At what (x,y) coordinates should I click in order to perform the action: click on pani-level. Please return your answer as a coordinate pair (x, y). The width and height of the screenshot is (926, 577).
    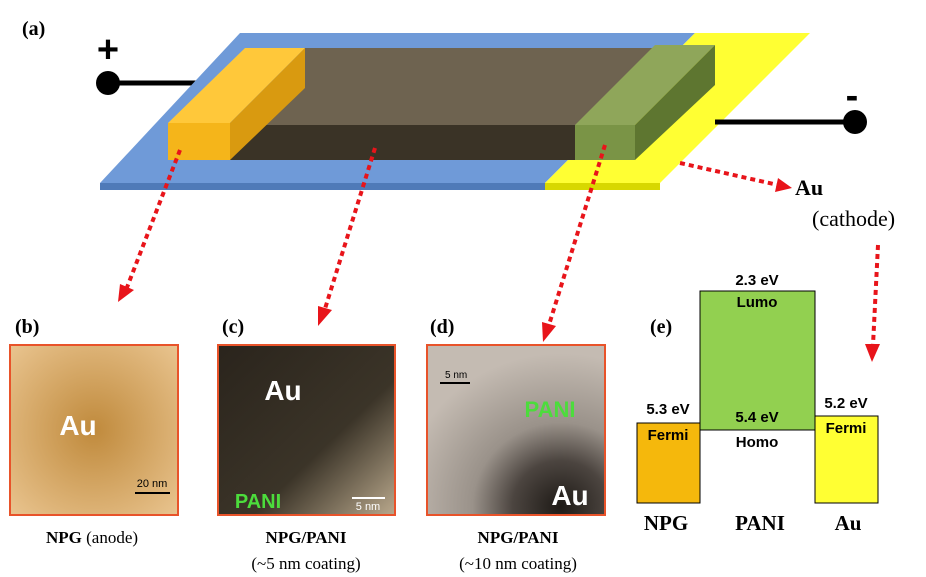
    Looking at the image, I should click on (757, 360).